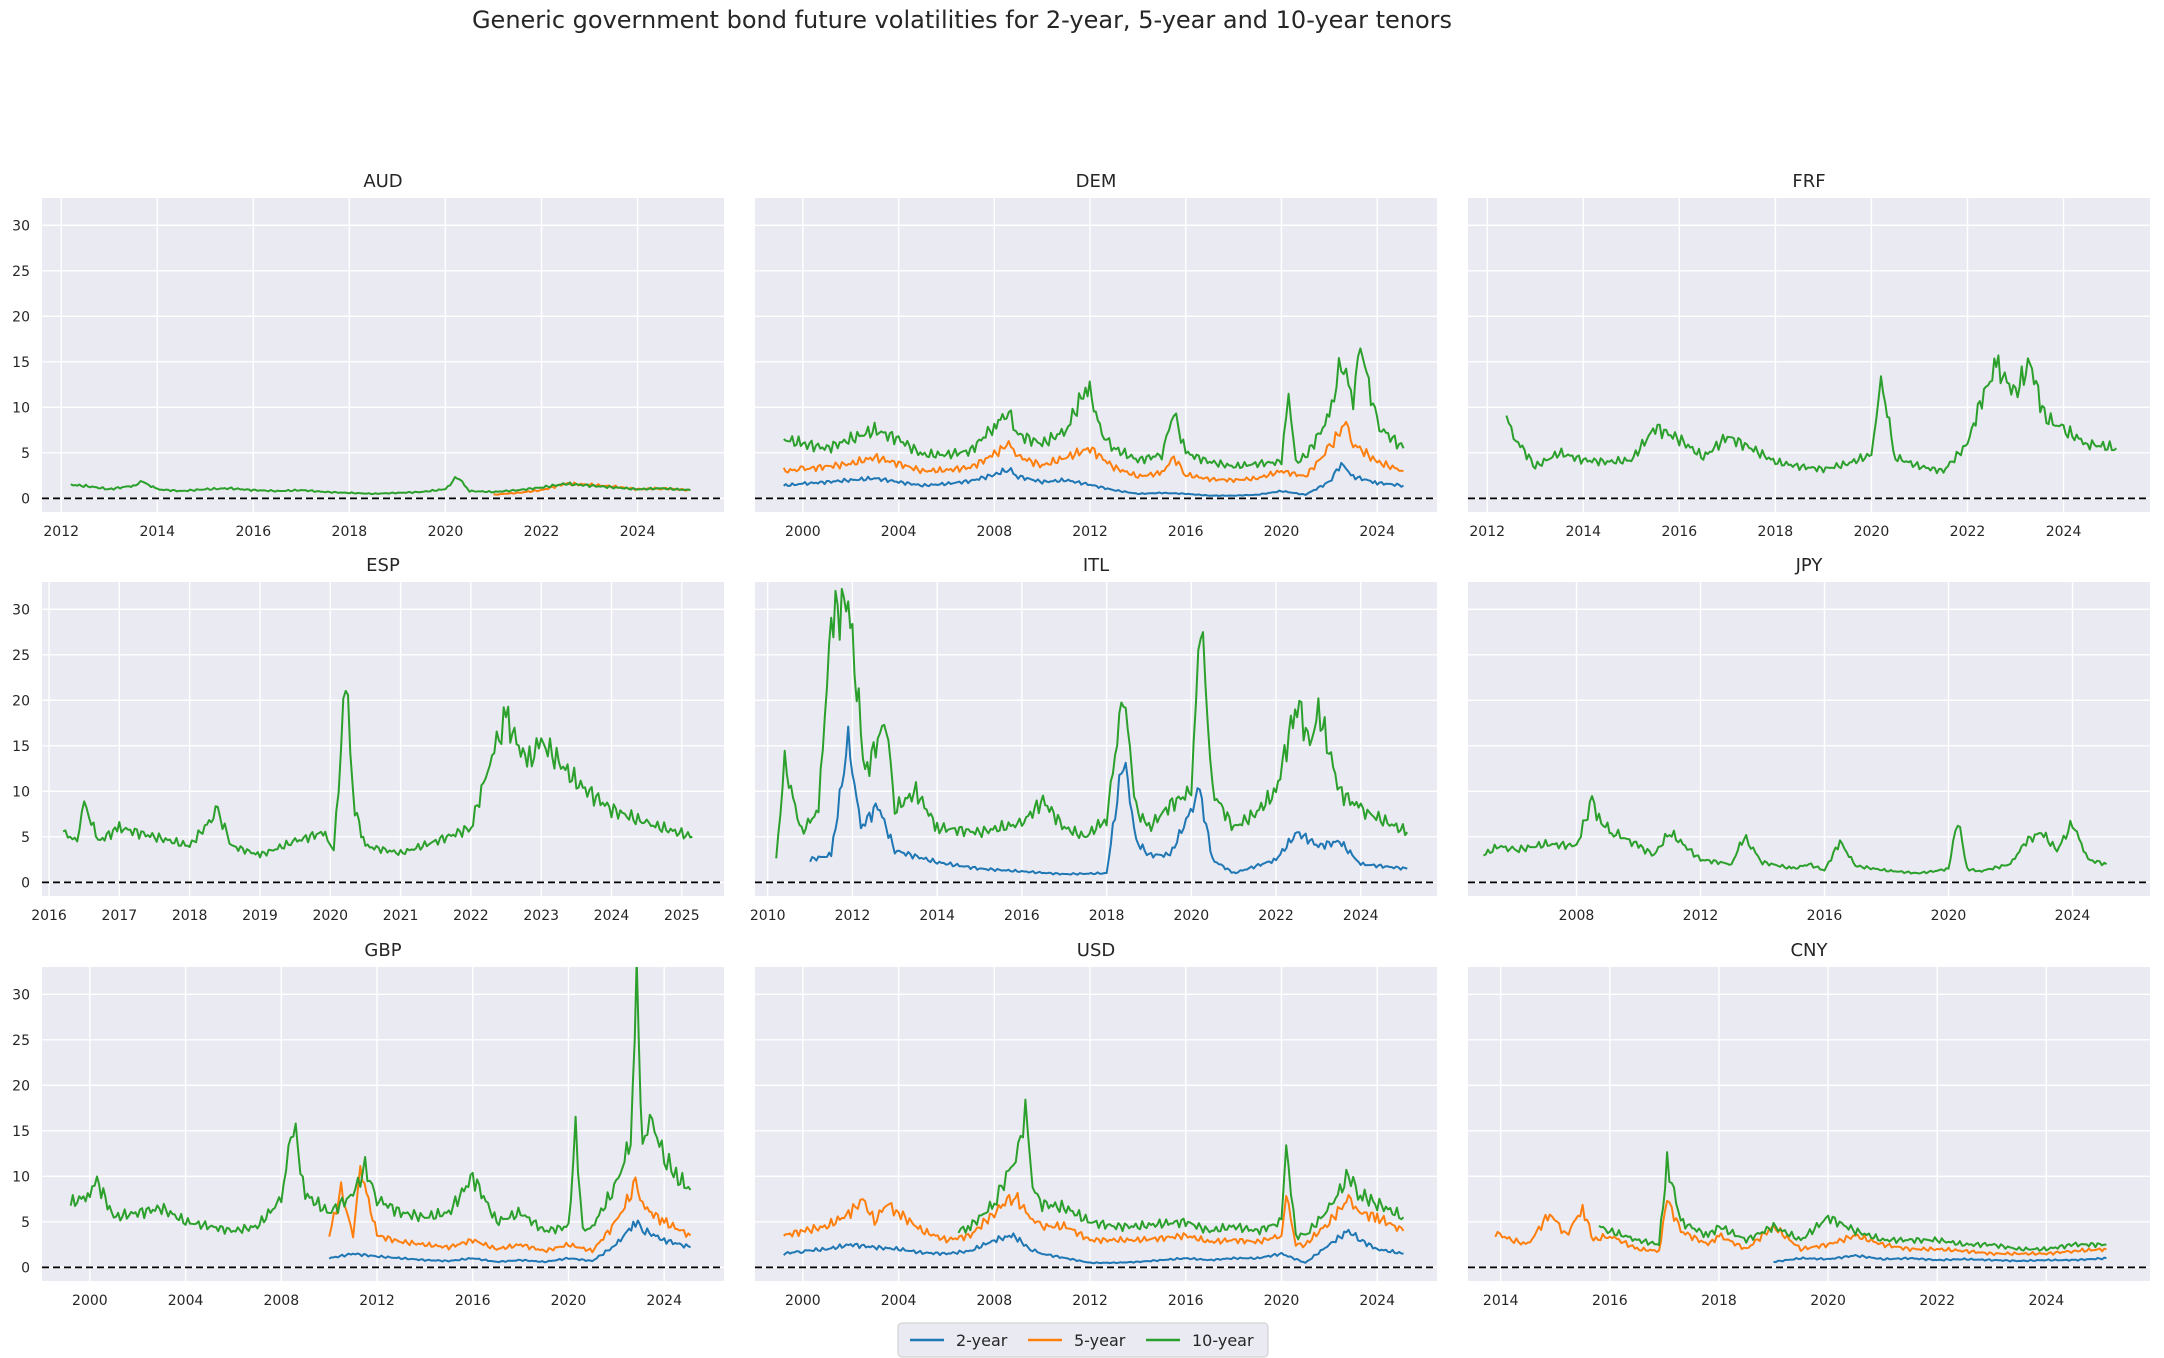 Image resolution: width=2164 pixels, height=1358 pixels. I want to click on panel-title: JPY, so click(1809, 565).